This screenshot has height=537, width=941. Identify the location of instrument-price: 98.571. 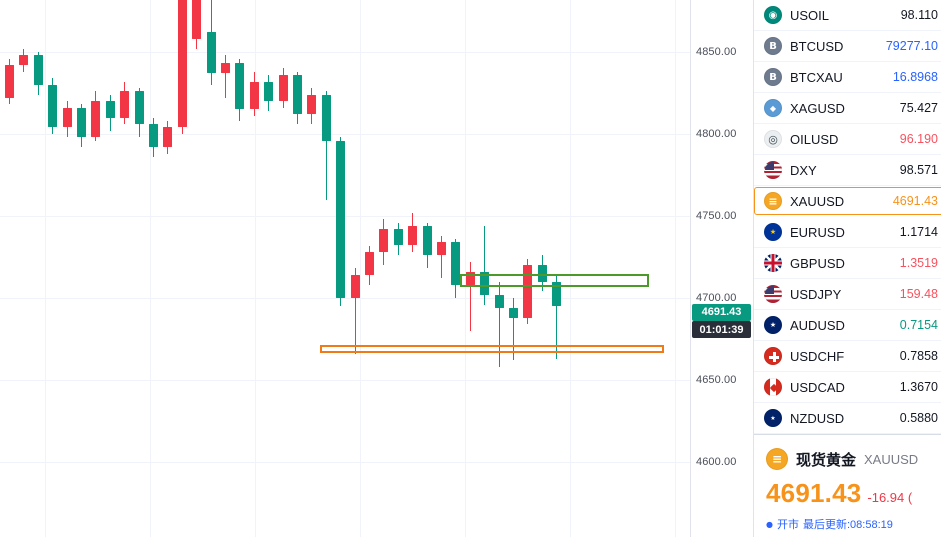
(918, 170).